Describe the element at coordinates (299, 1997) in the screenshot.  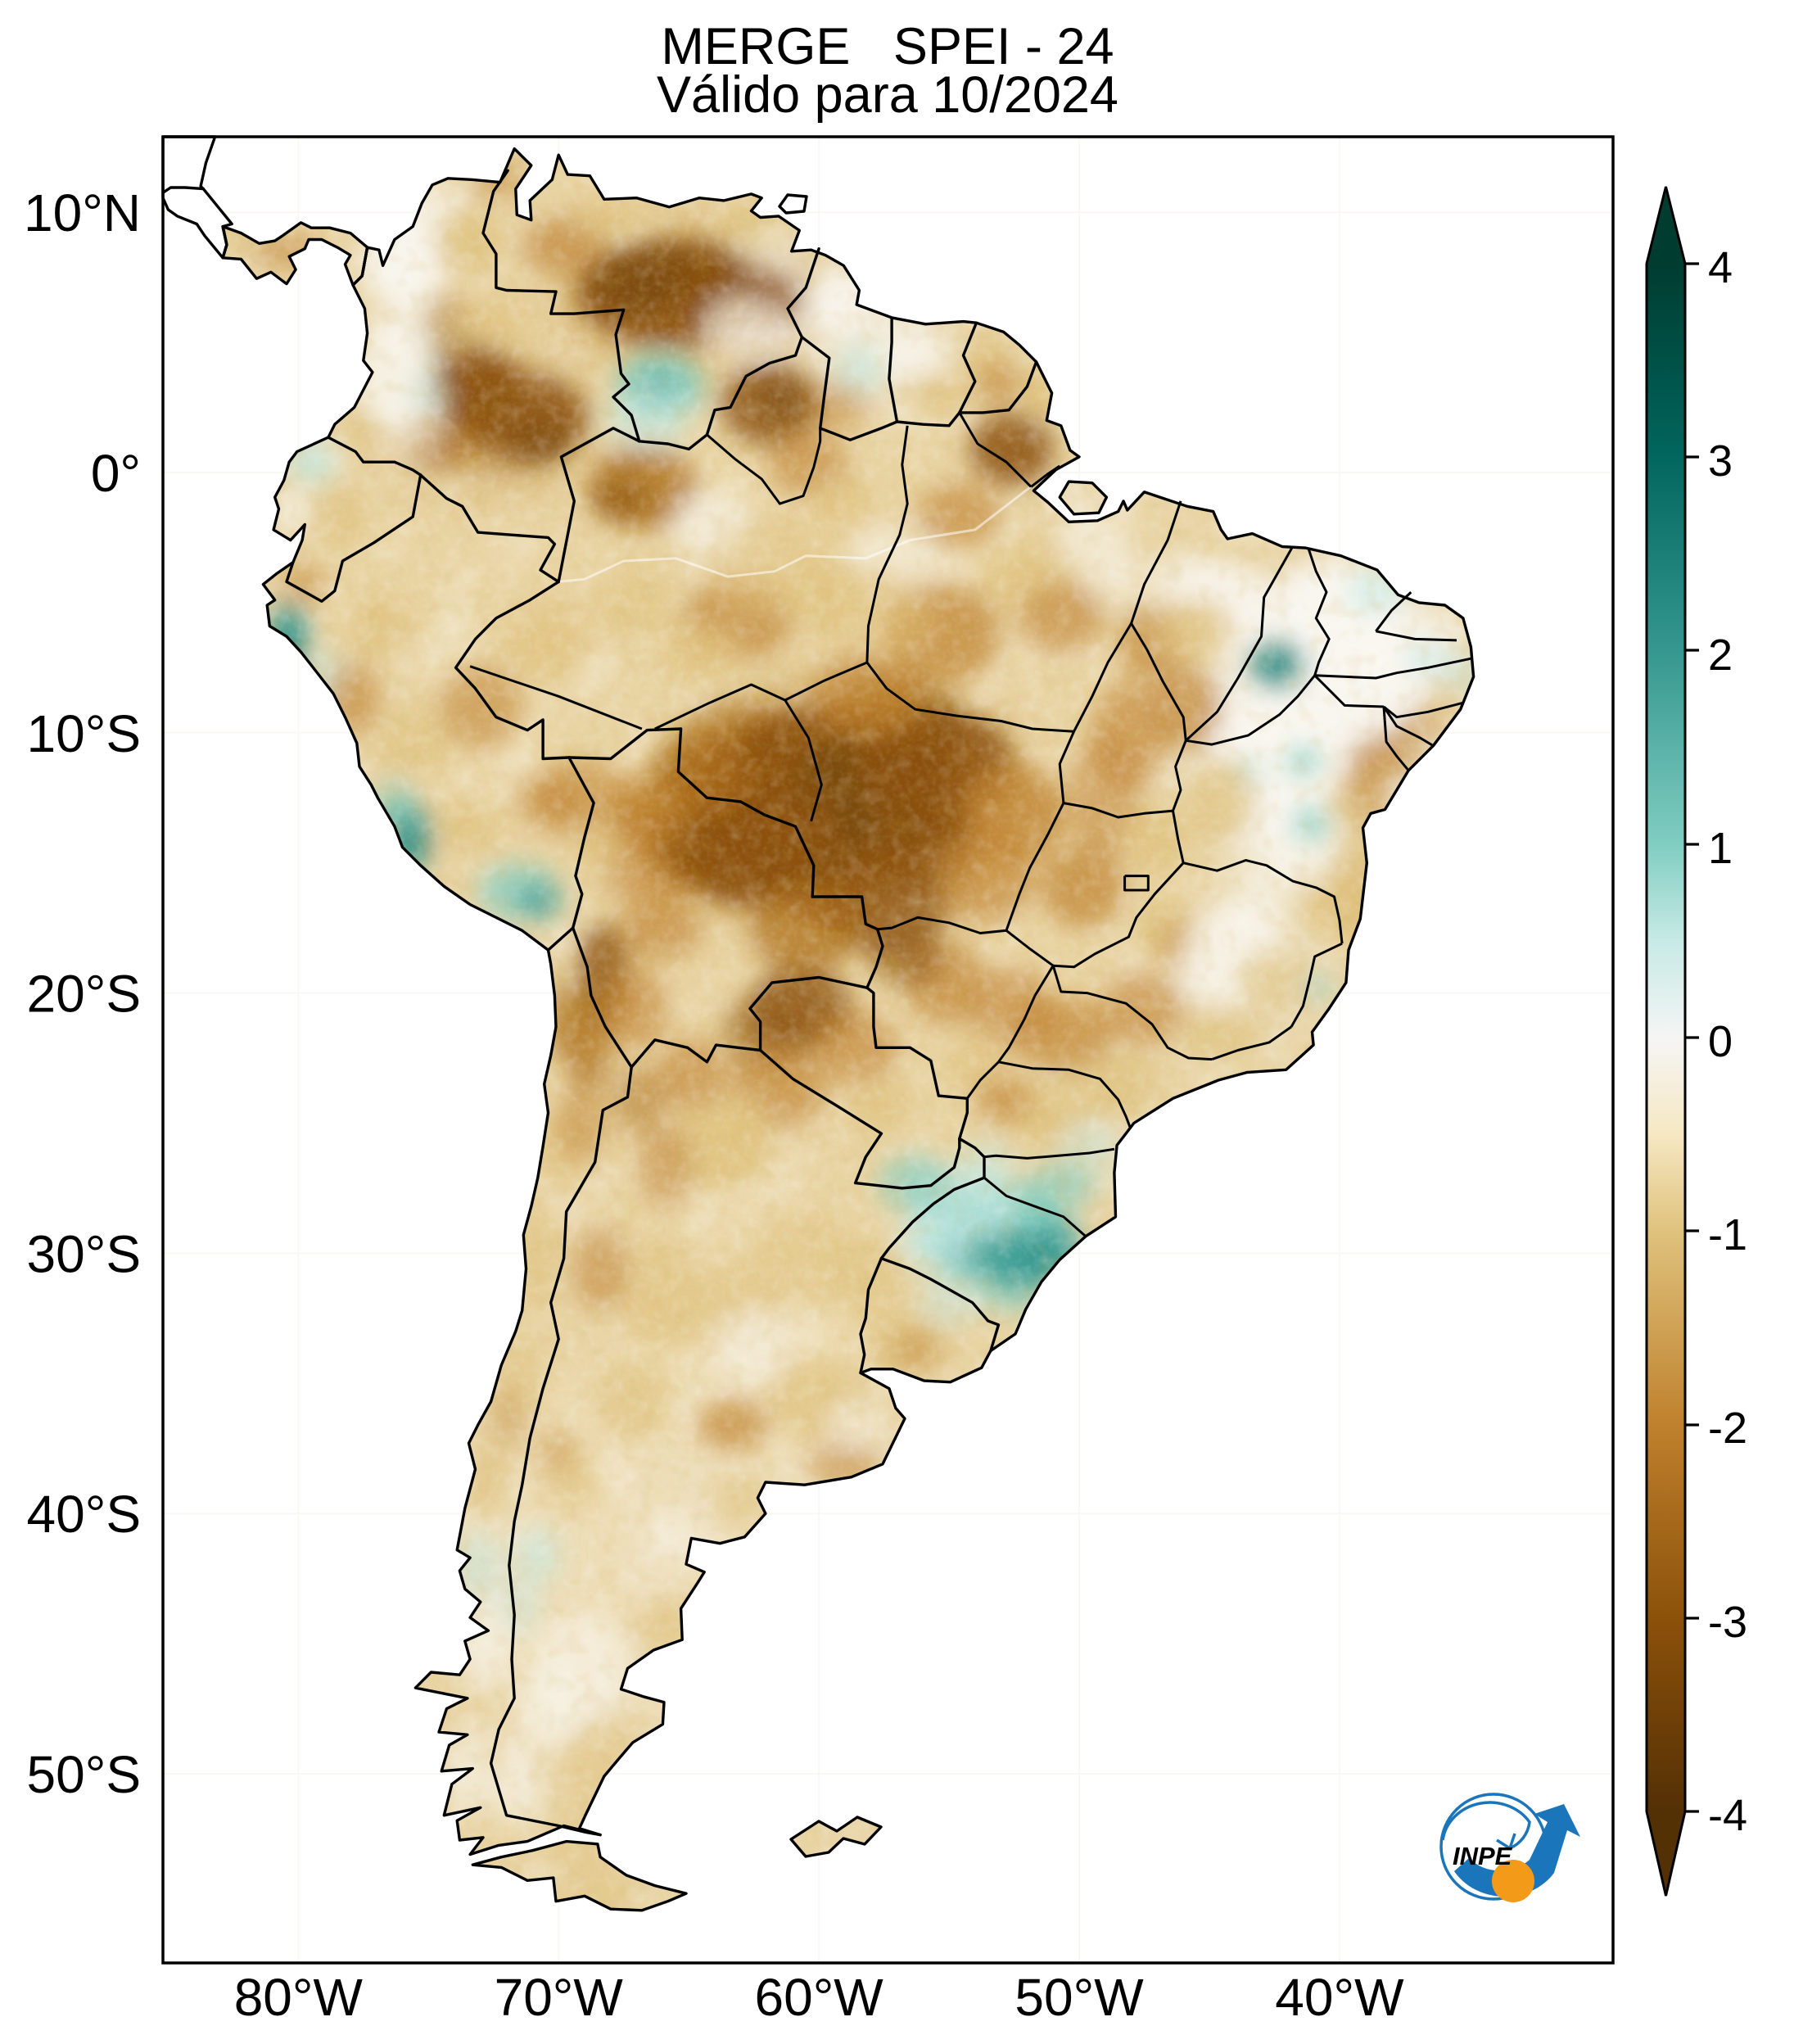
I see `svg-text: 80°W` at that location.